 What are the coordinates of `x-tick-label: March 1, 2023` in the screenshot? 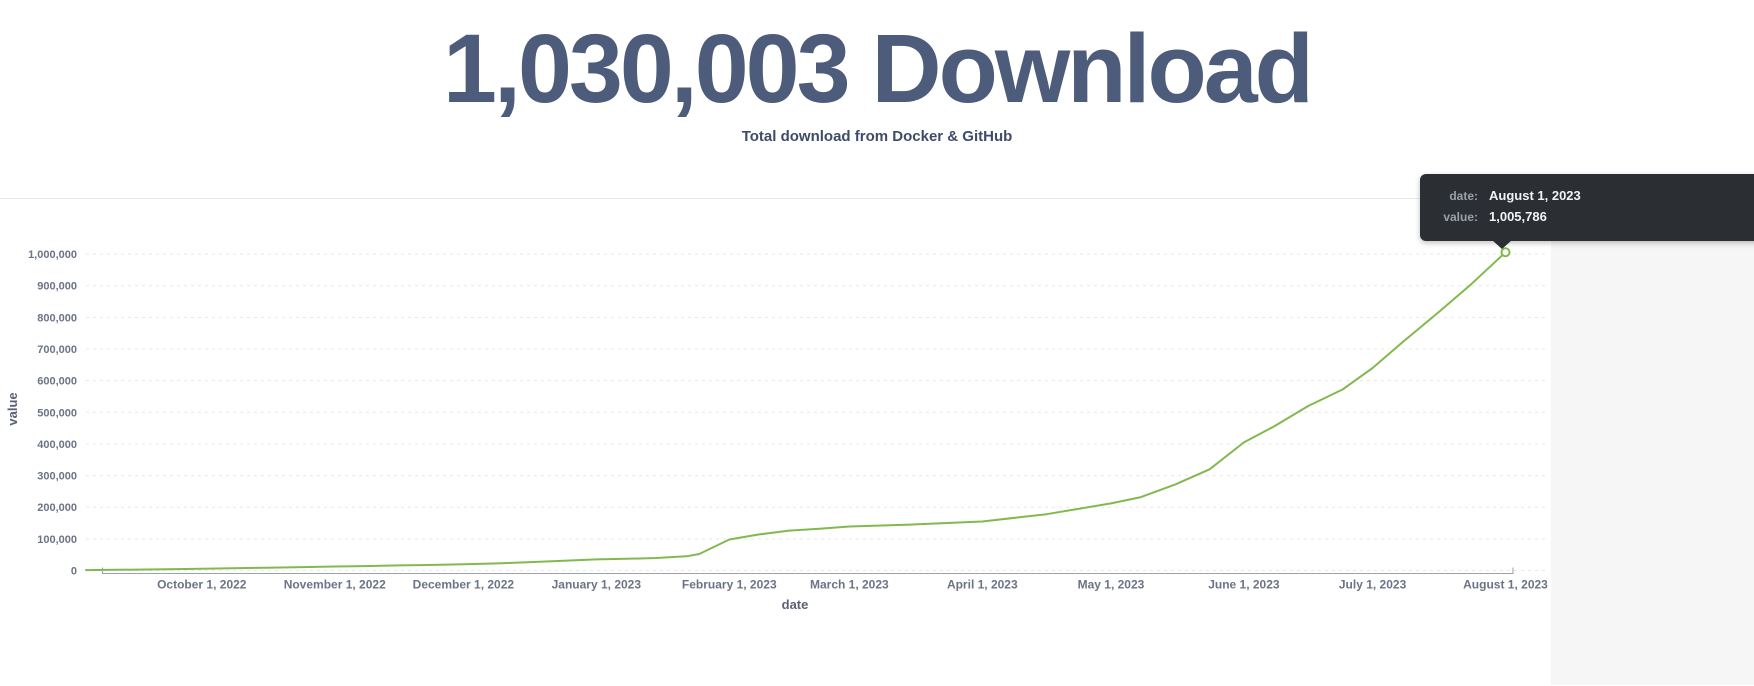 It's located at (849, 585).